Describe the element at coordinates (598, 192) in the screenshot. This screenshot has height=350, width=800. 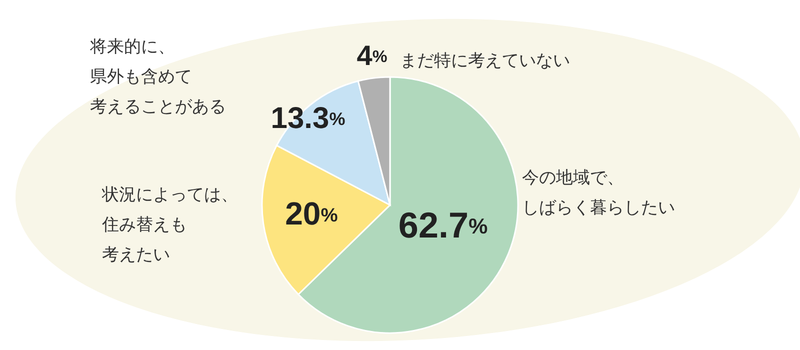
I see `slice-label: 今の地域で、しばらく暮らしたい` at that location.